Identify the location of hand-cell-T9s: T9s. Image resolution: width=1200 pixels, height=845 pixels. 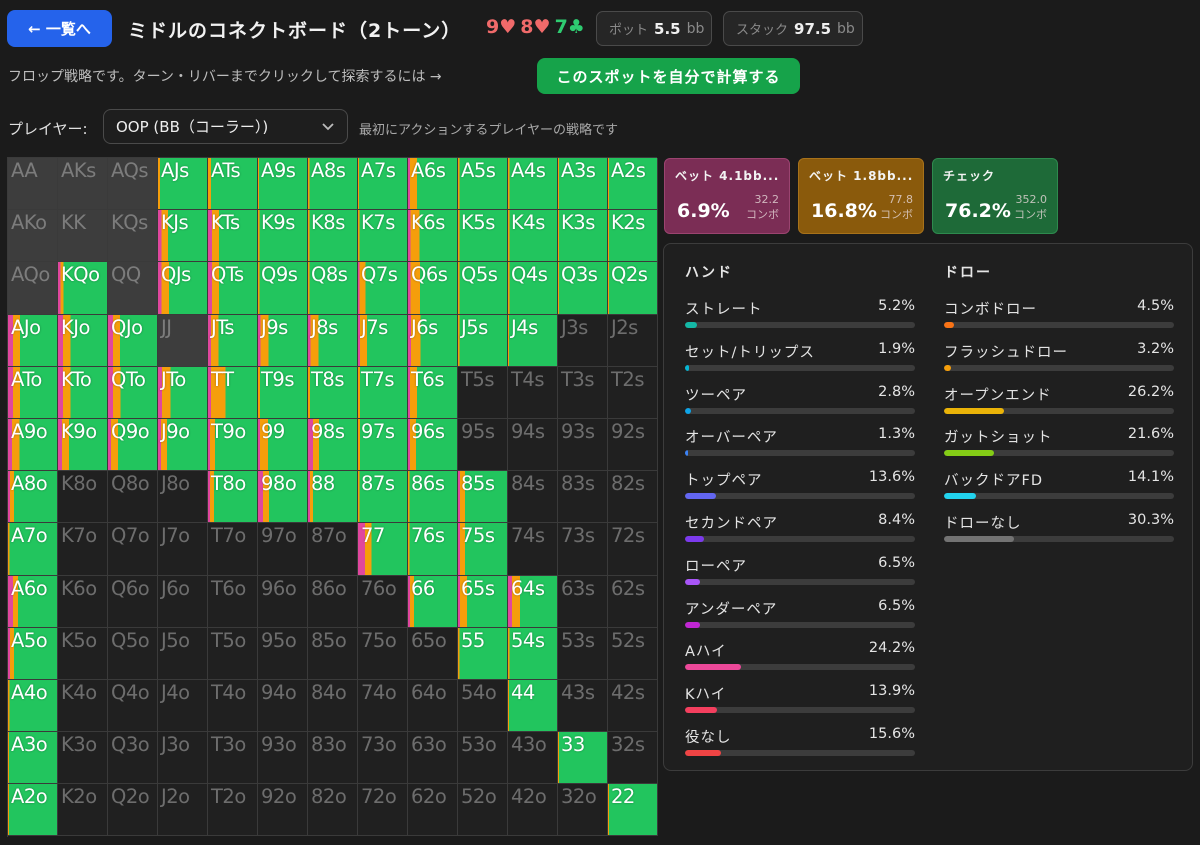
(283, 392).